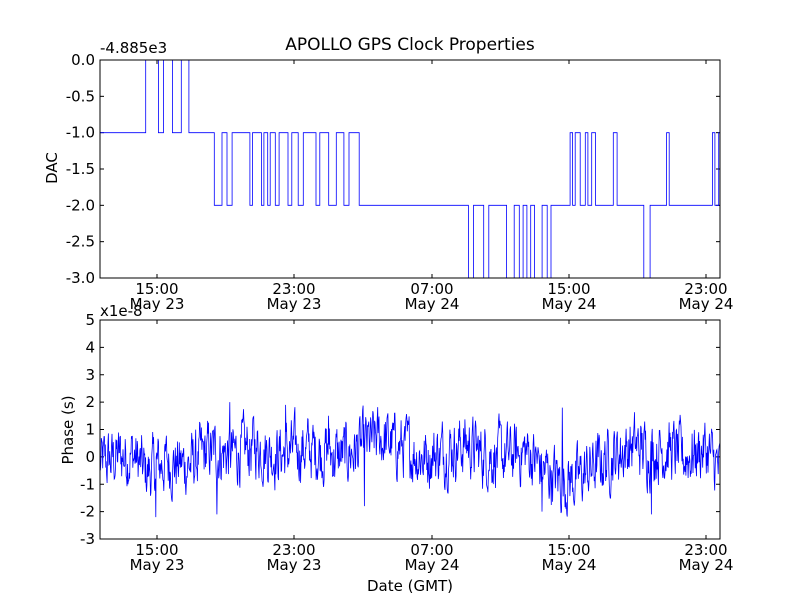  I want to click on phase-x-tick-time: 07:00, so click(431, 550).